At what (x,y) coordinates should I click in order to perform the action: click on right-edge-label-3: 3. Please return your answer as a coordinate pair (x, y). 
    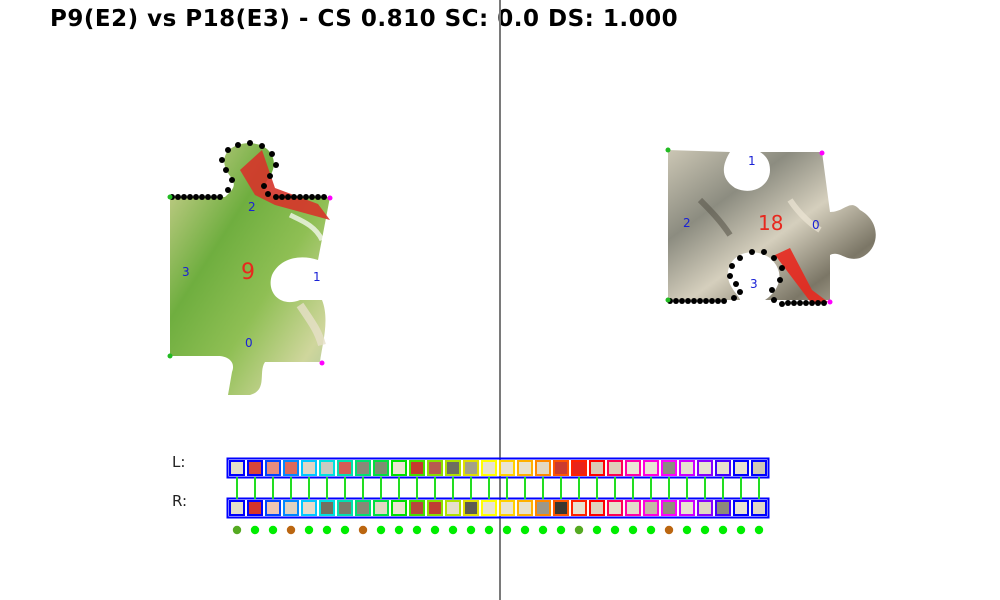
    Looking at the image, I should click on (754, 284).